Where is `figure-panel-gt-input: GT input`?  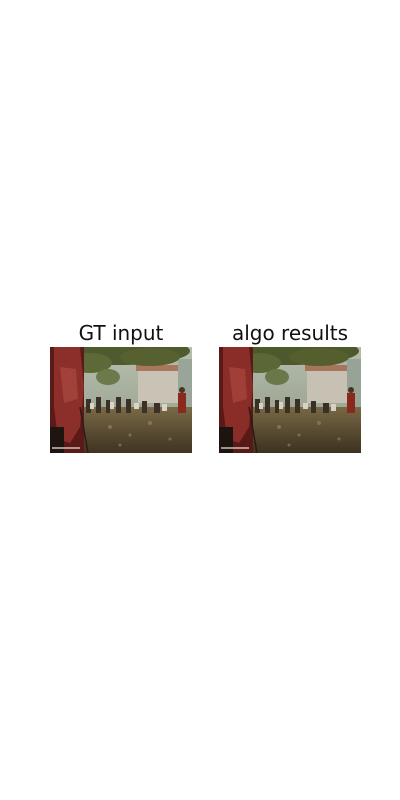 figure-panel-gt-input: GT input is located at coordinates (121, 386).